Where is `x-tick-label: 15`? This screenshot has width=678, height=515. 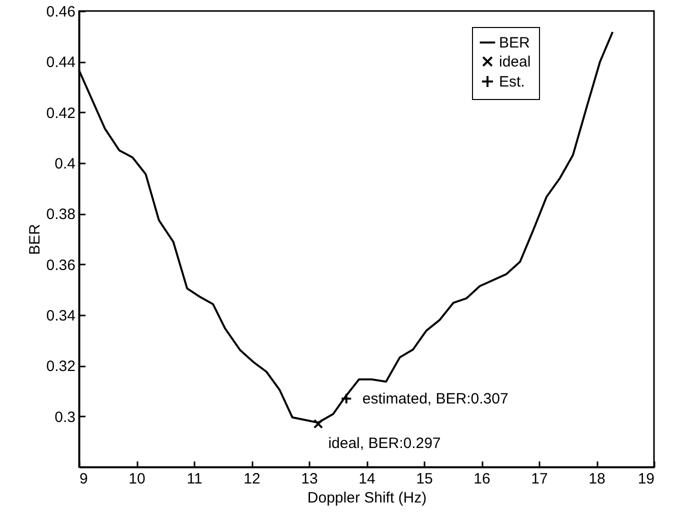
x-tick-label: 15 is located at coordinates (424, 479).